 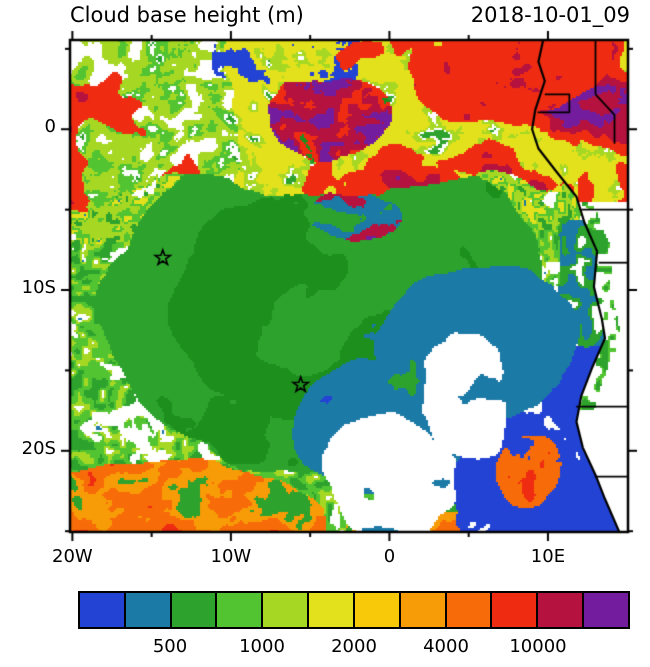 What do you see at coordinates (389, 556) in the screenshot?
I see `lon-tick-label: 0` at bounding box center [389, 556].